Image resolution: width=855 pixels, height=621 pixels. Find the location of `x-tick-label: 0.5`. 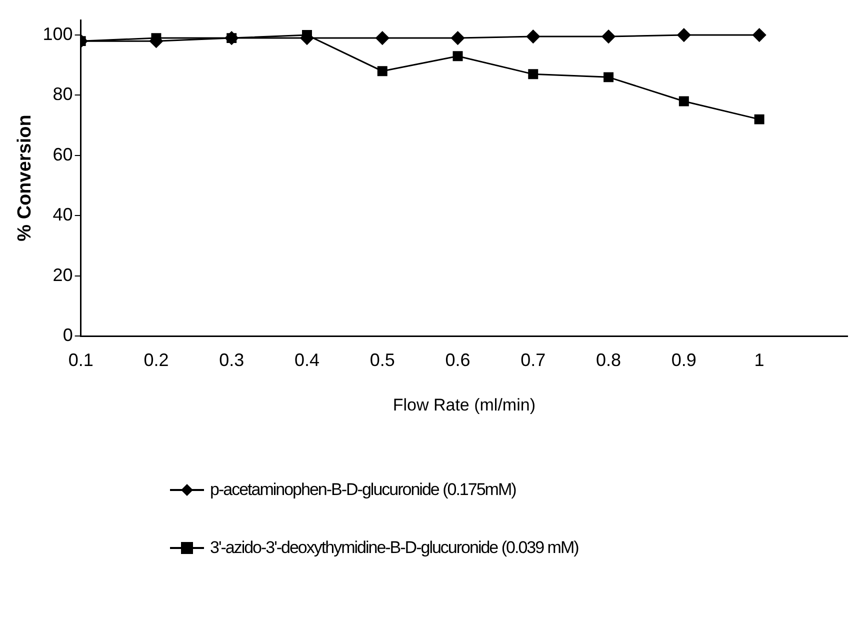

x-tick-label: 0.5 is located at coordinates (382, 360).